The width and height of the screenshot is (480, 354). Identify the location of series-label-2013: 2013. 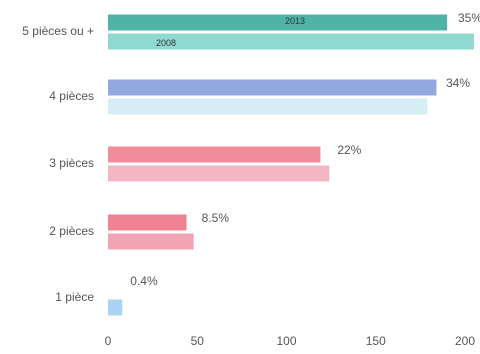
(295, 21).